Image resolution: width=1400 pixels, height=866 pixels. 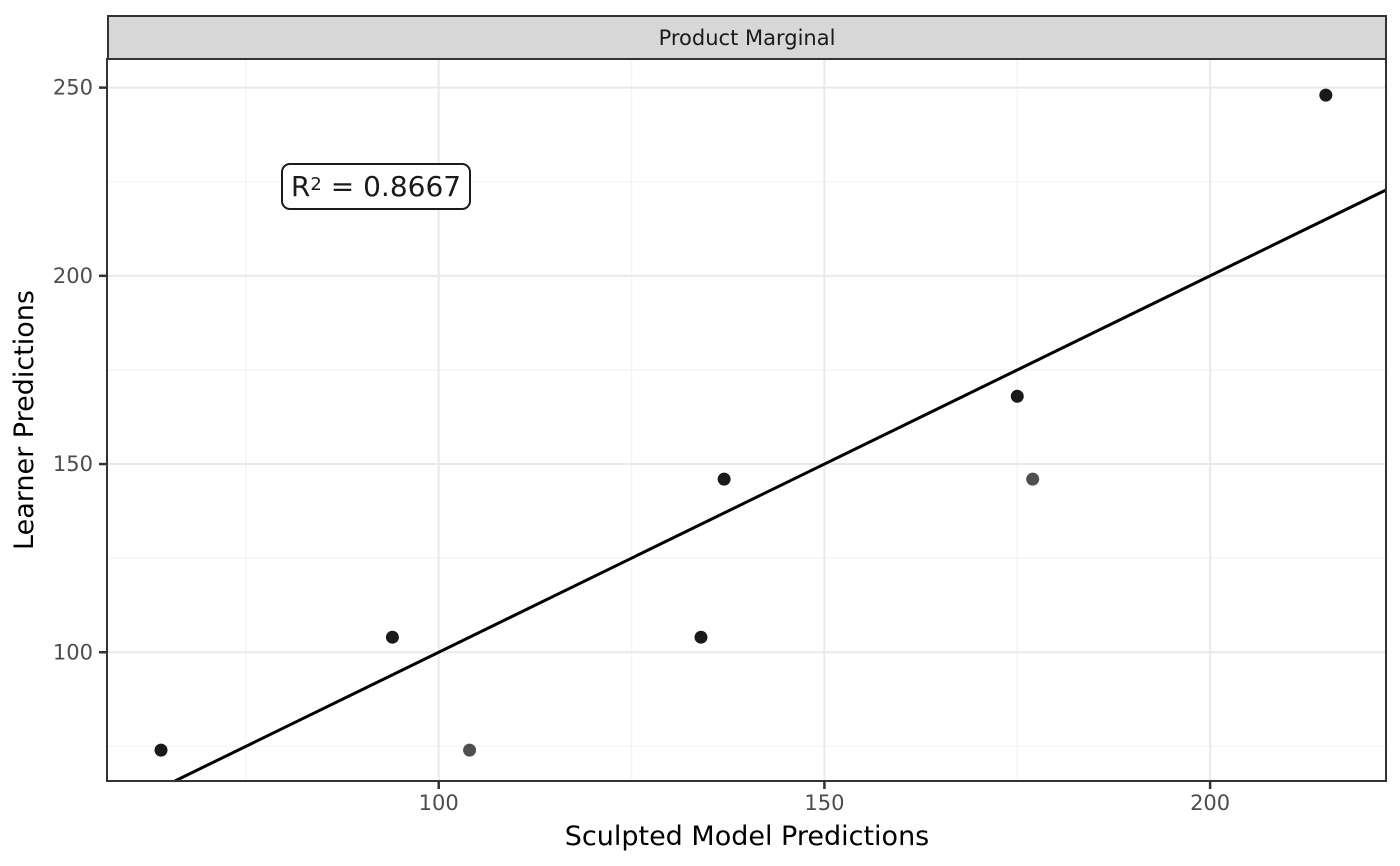 I want to click on facet-strip: Product Marginal, so click(x=747, y=37).